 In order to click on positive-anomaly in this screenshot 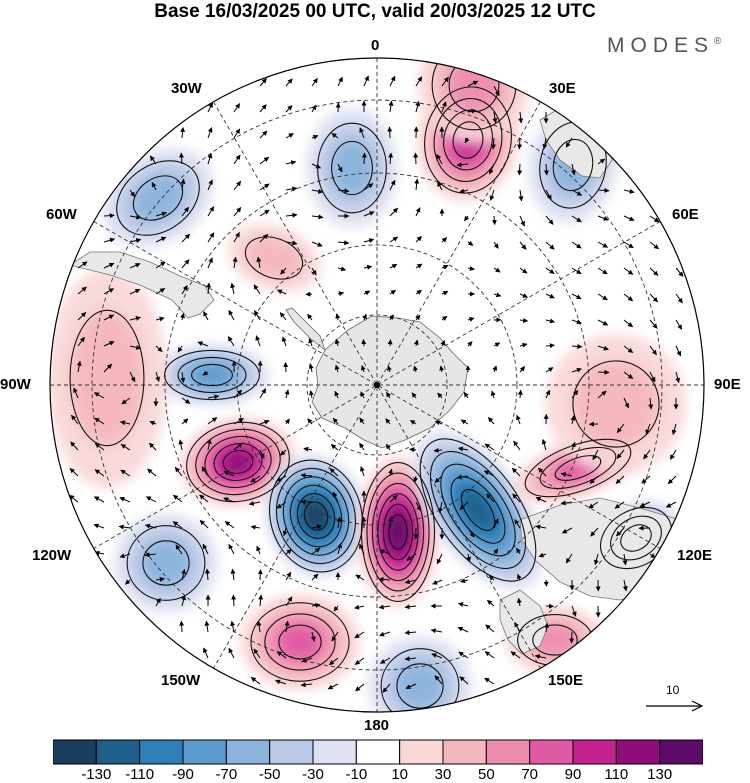, I will do `click(300, 642)`.